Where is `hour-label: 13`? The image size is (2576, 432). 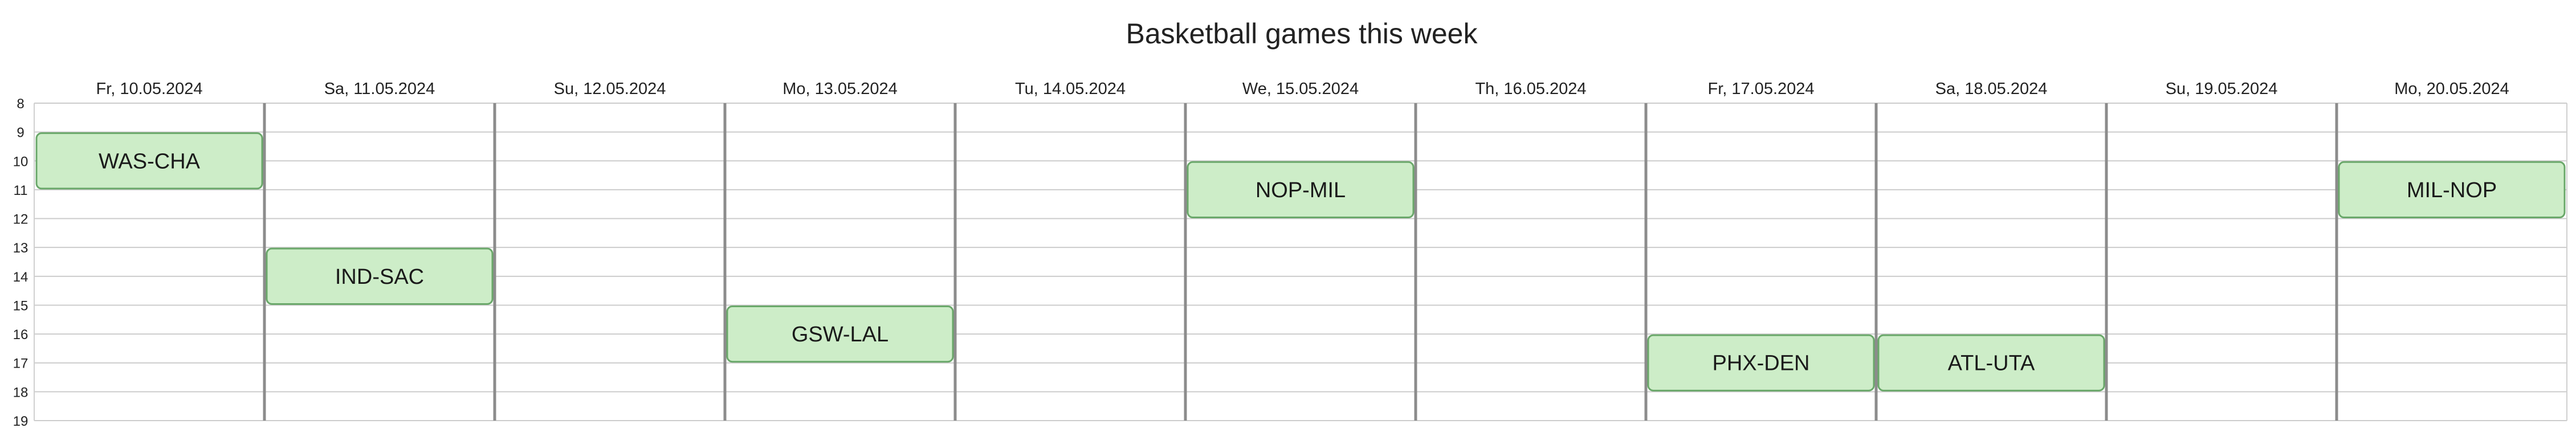 hour-label: 13 is located at coordinates (20, 248).